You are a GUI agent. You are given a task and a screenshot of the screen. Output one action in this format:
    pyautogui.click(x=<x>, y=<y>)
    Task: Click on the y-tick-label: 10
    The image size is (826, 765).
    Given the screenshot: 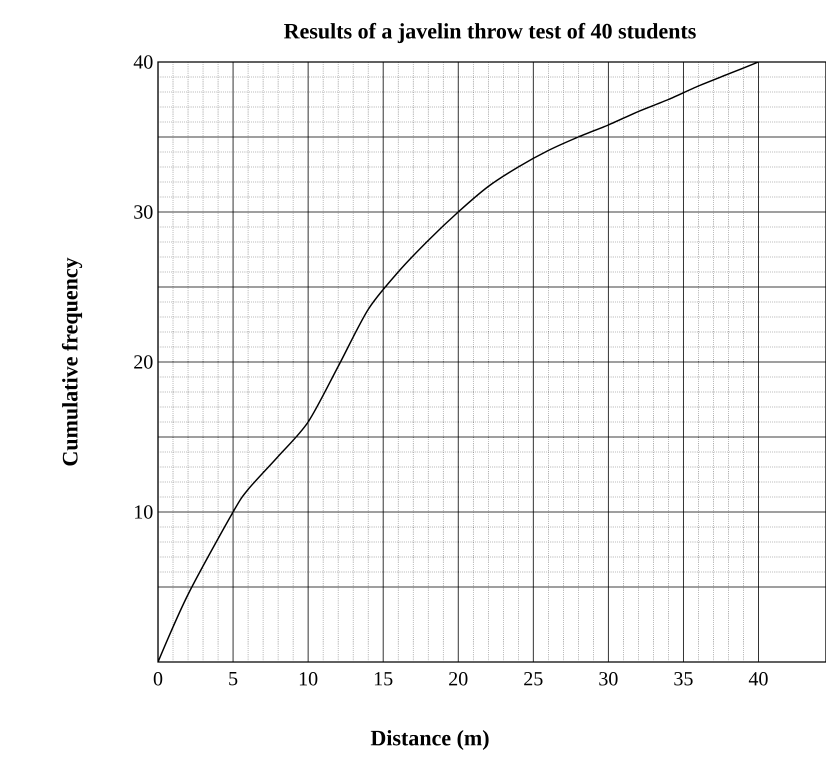 What is the action you would take?
    pyautogui.click(x=144, y=512)
    